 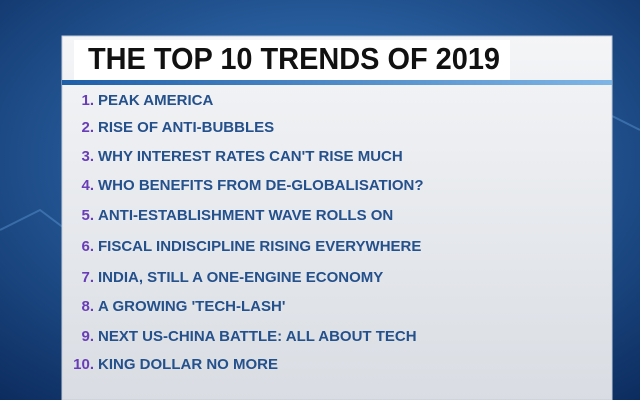 What do you see at coordinates (87, 277) in the screenshot?
I see `item-number: 7.` at bounding box center [87, 277].